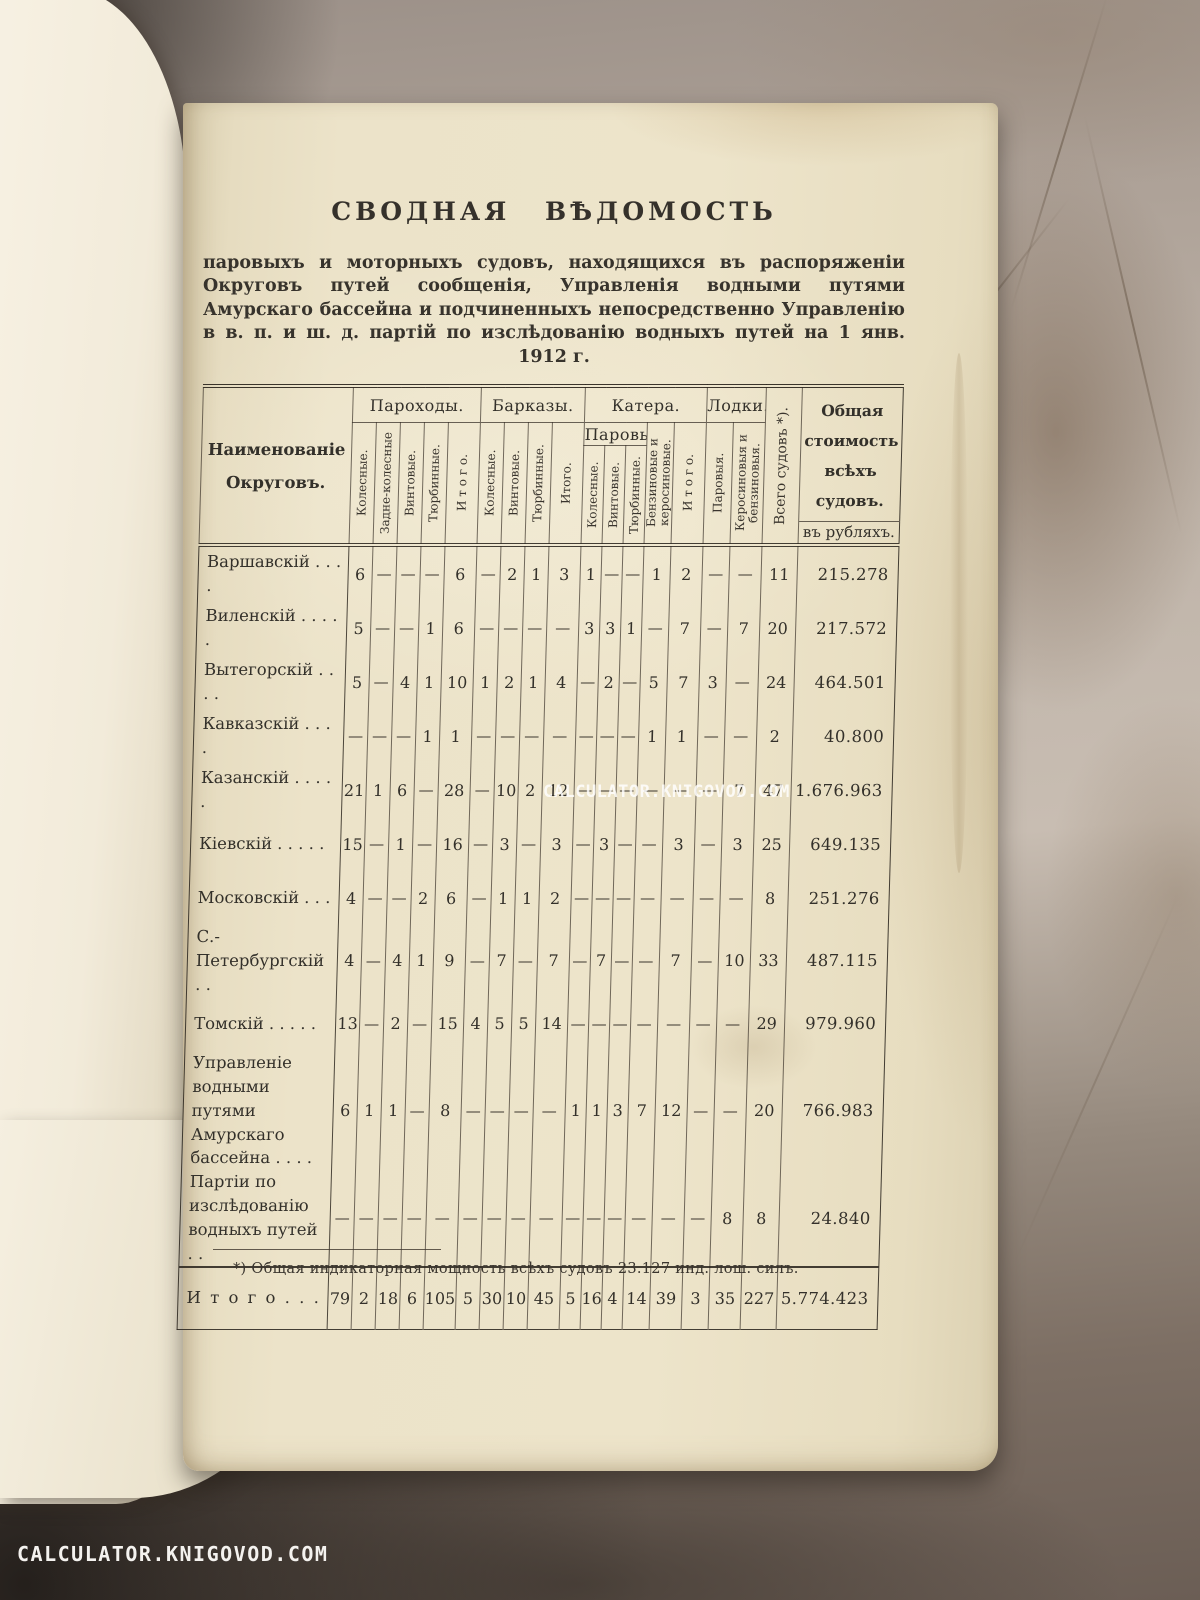  I want to click on col-barge-screw: Винтовые., so click(515, 484).